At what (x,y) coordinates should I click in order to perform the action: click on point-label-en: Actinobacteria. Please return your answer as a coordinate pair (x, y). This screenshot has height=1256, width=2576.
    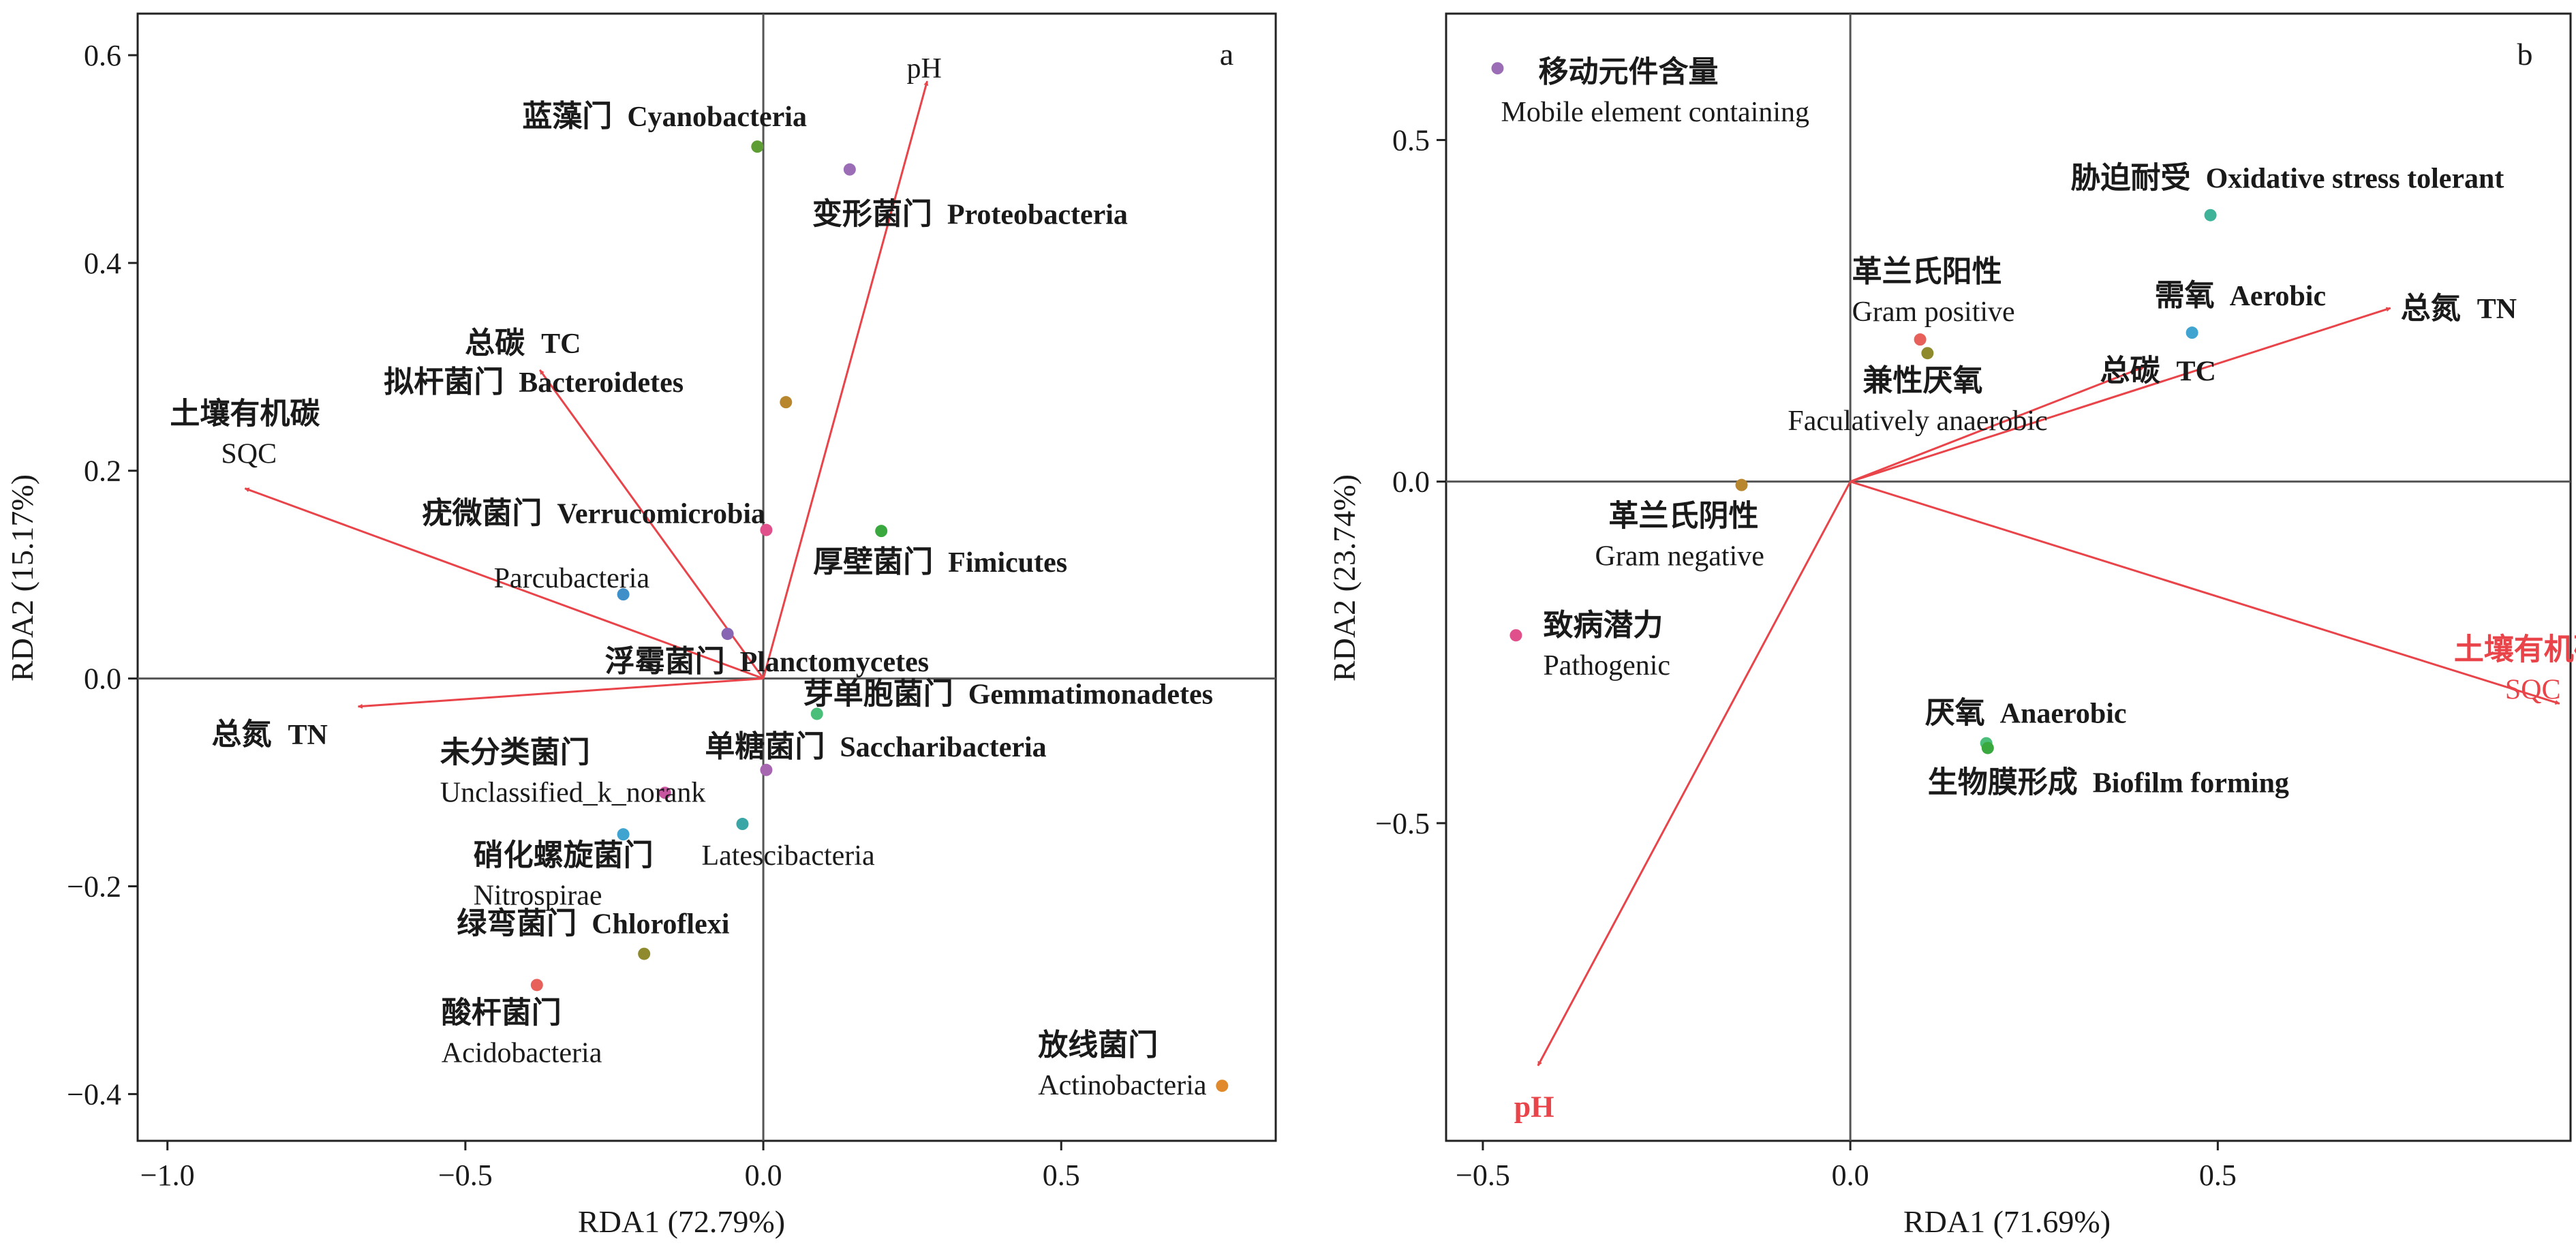
    Looking at the image, I should click on (1122, 1086).